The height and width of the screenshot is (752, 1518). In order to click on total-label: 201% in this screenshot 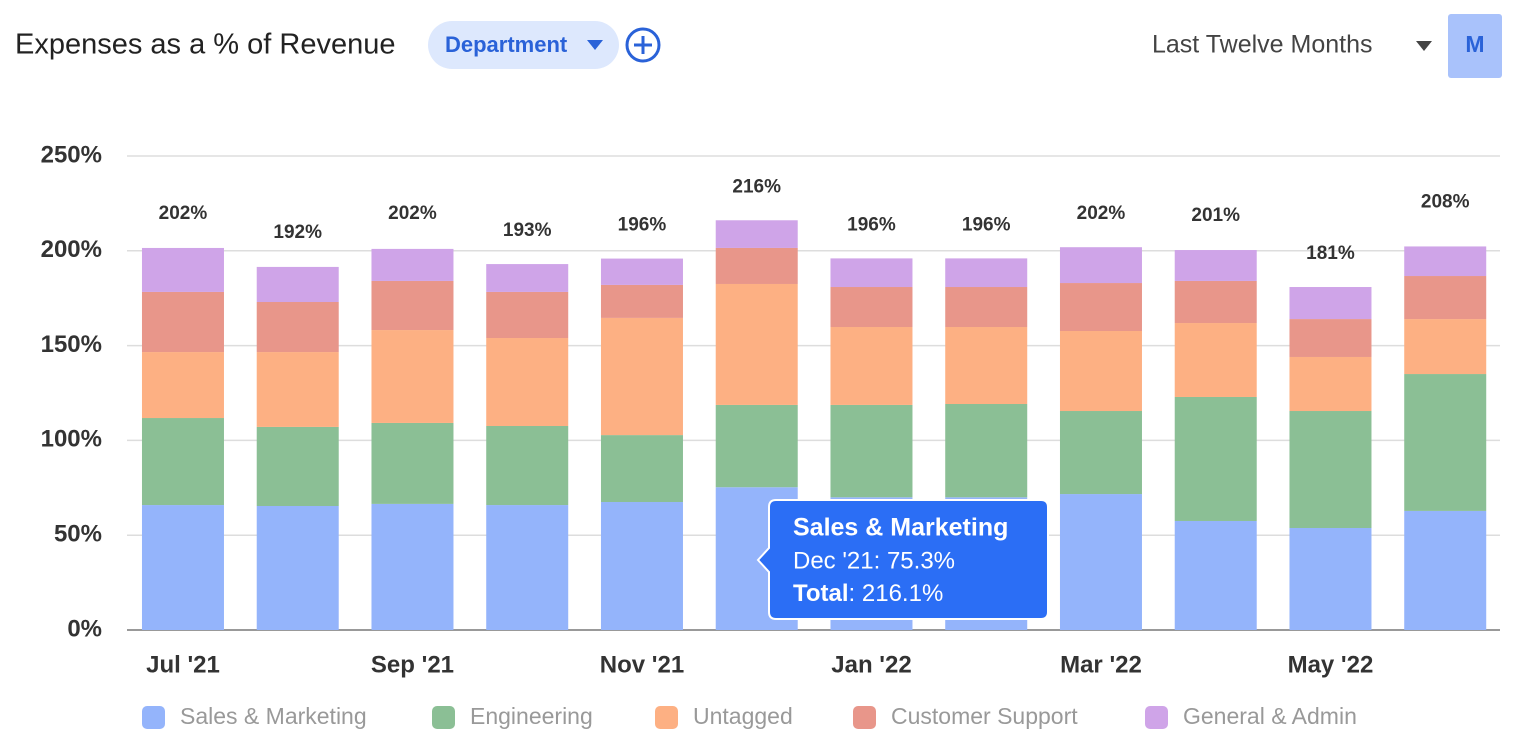, I will do `click(1215, 215)`.